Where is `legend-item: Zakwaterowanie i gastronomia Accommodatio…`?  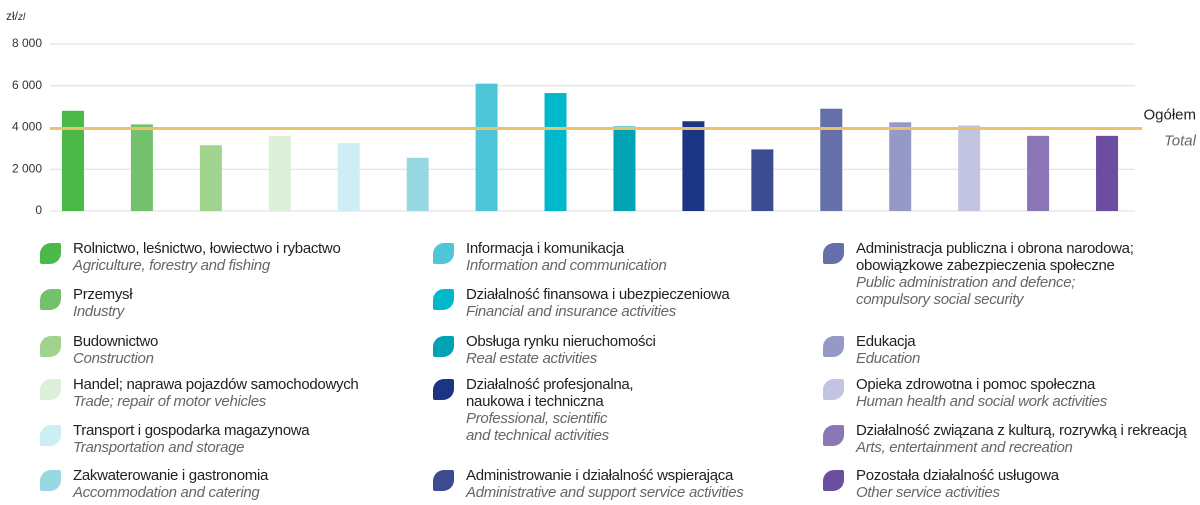 legend-item: Zakwaterowanie i gastronomia Accommodatio… is located at coordinates (154, 484).